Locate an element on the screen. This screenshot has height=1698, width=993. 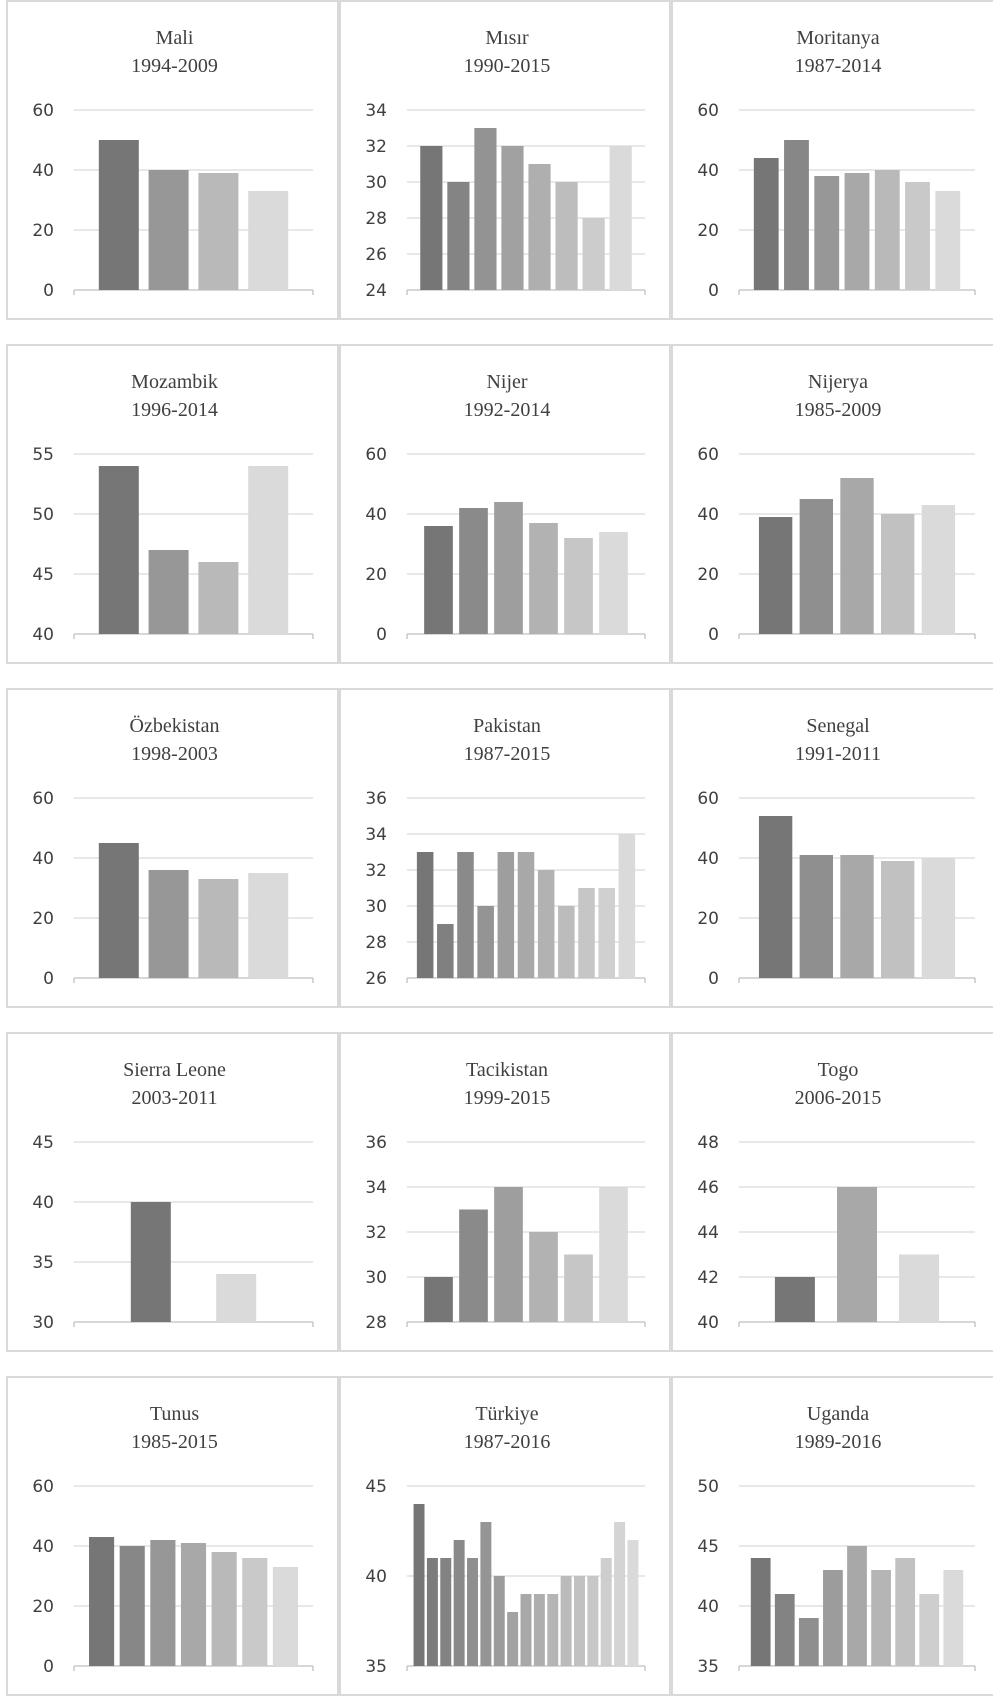
chart-title: Uganda is located at coordinates (838, 1414).